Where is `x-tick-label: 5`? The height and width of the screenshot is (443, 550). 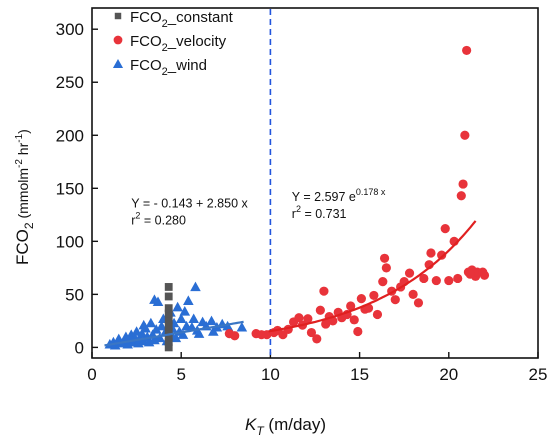 x-tick-label: 5 is located at coordinates (180, 374).